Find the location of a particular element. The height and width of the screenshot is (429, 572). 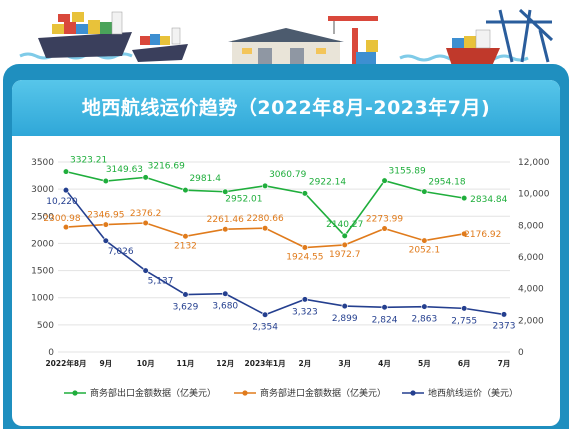

right-tick-label: 6,000 is located at coordinates (531, 258).